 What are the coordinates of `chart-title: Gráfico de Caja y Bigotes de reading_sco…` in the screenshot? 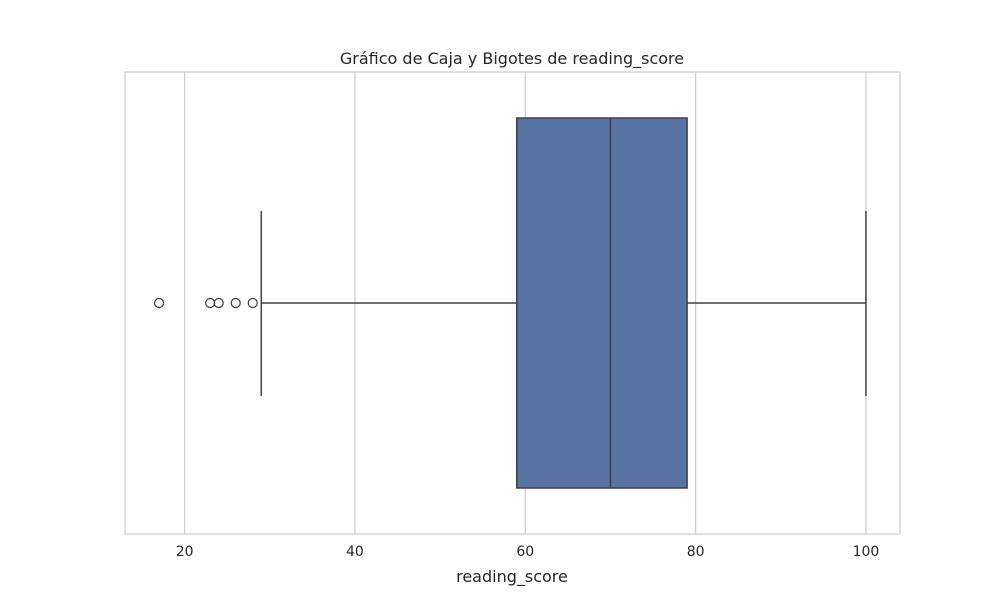 It's located at (512, 59).